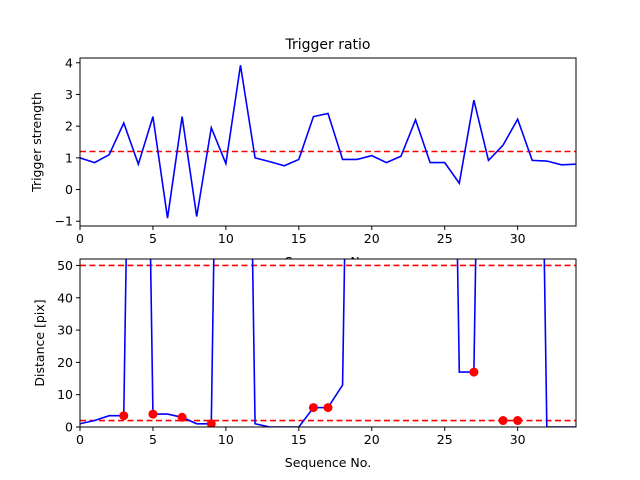  What do you see at coordinates (69, 126) in the screenshot?
I see `top-y-tick-label: 2` at bounding box center [69, 126].